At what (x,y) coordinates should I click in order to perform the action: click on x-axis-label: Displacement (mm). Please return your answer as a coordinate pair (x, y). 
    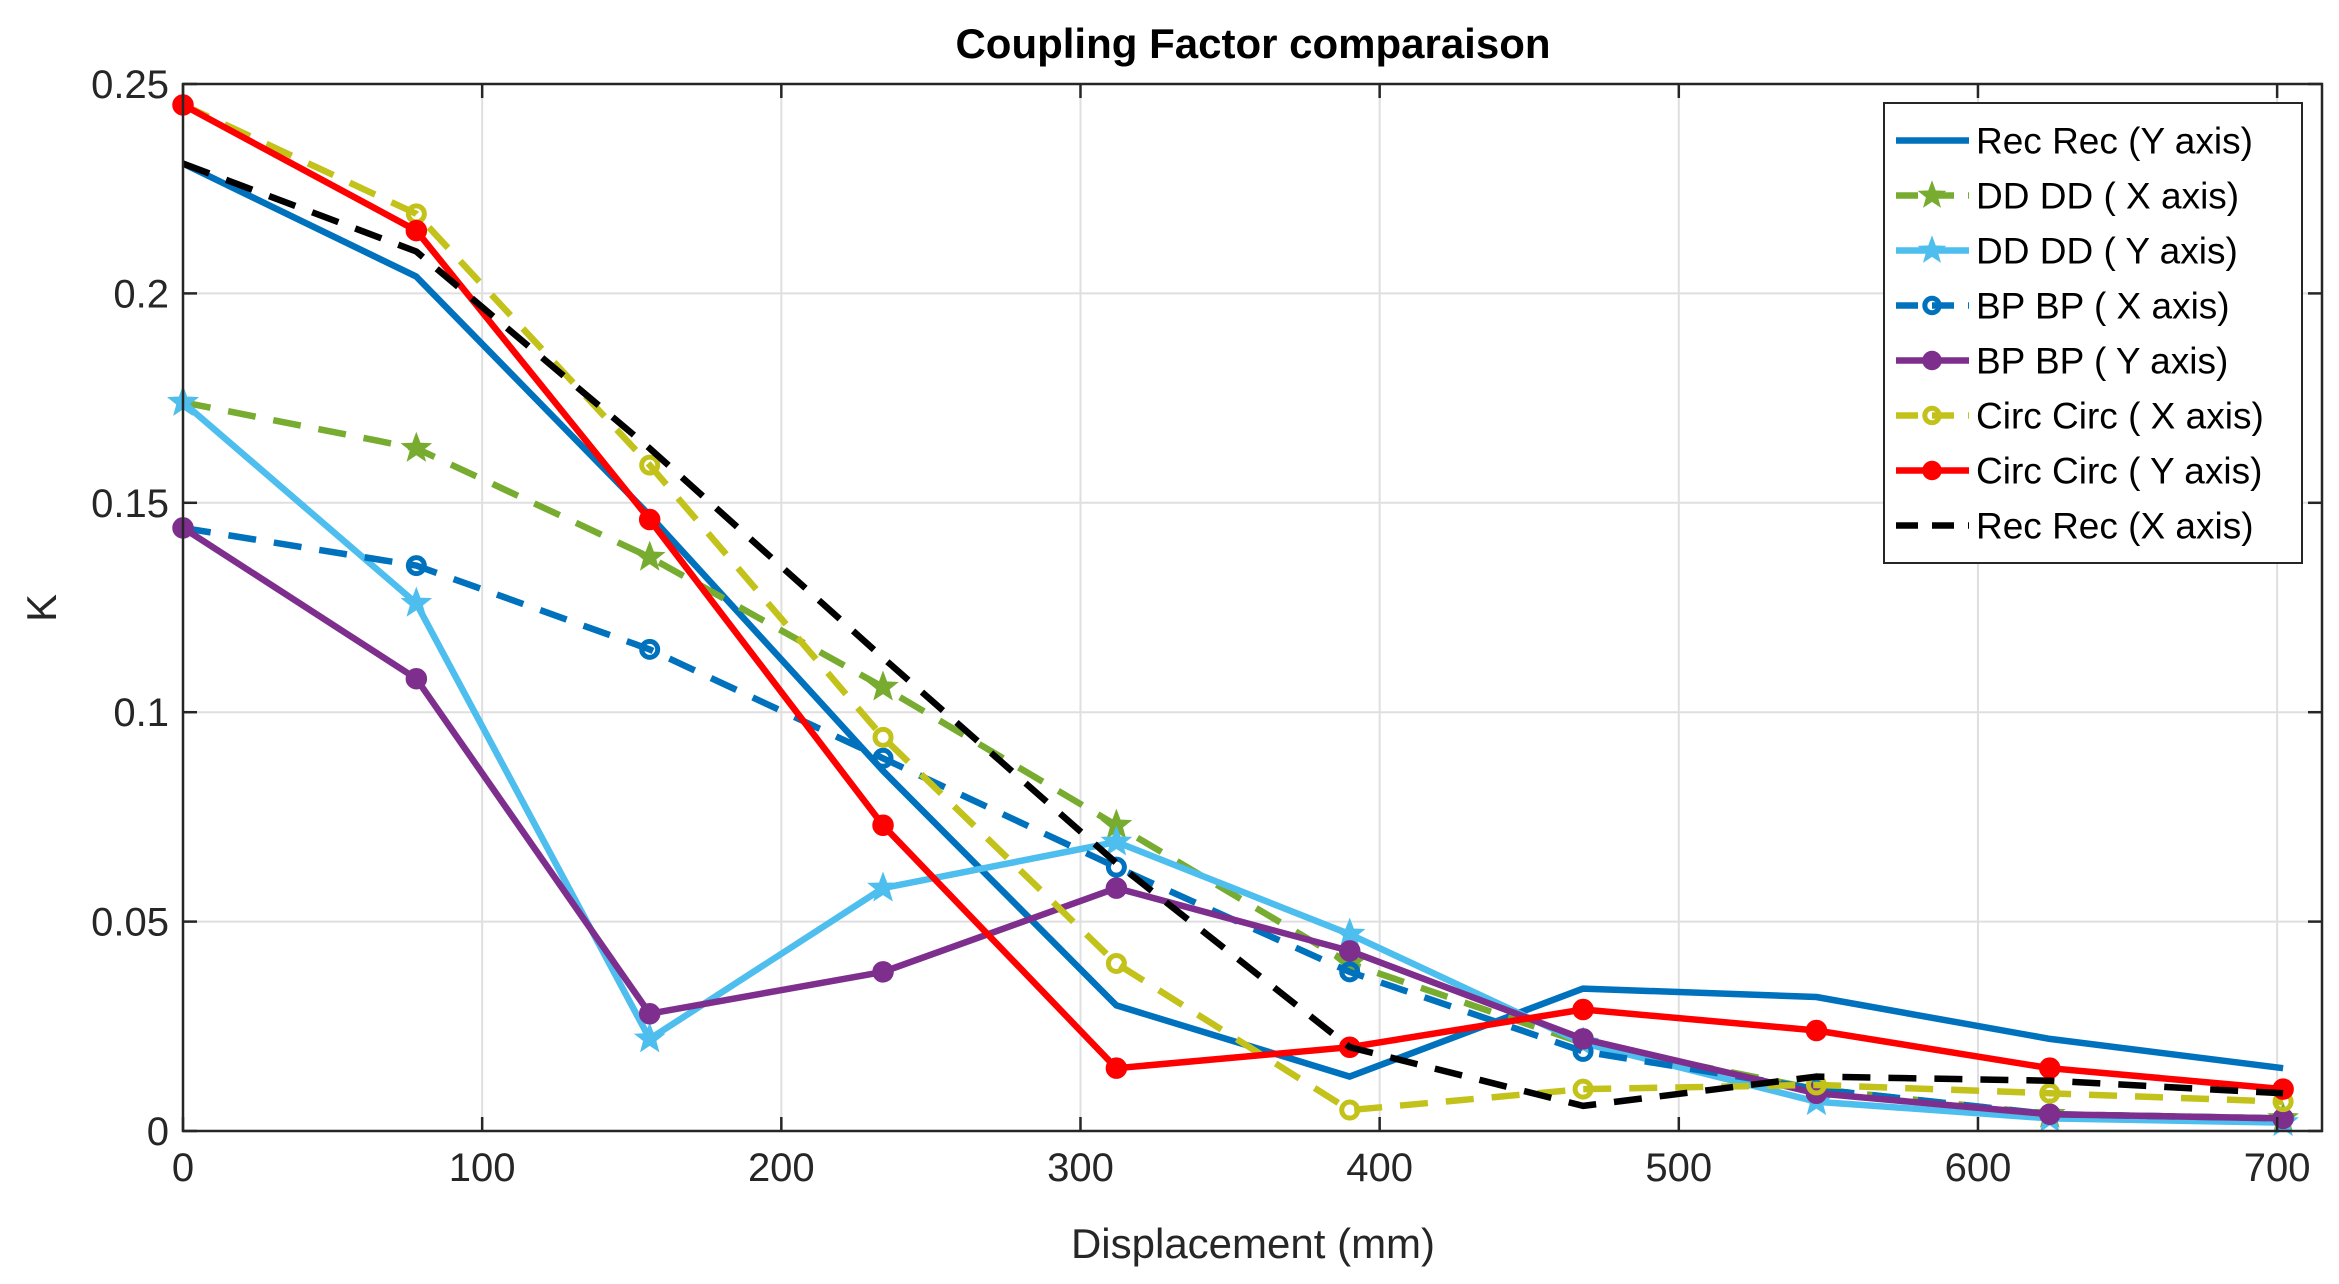
    Looking at the image, I should click on (1253, 1243).